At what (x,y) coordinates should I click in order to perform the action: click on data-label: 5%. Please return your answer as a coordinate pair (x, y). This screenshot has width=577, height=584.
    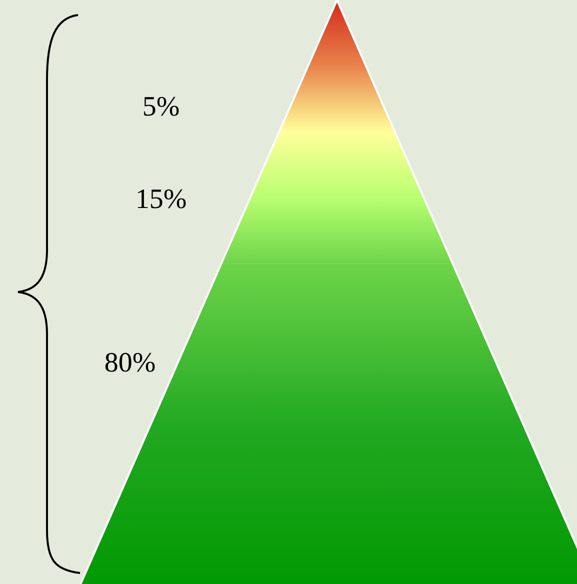
    Looking at the image, I should click on (161, 107).